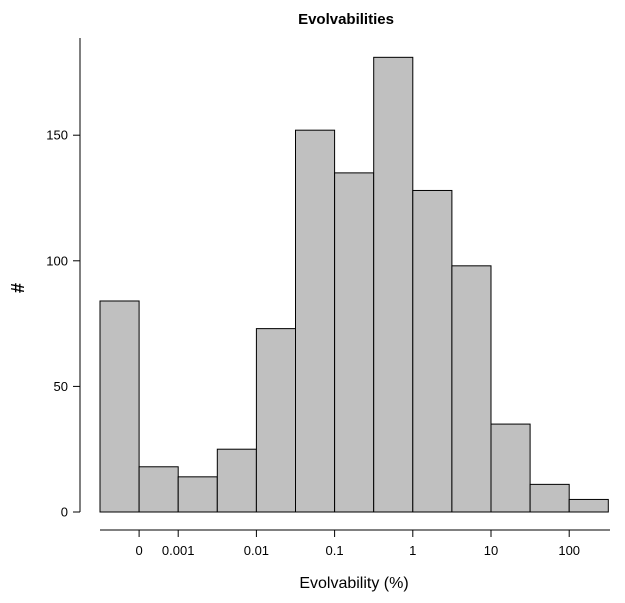 The height and width of the screenshot is (603, 625). What do you see at coordinates (57, 135) in the screenshot?
I see `y-tick-label: 150` at bounding box center [57, 135].